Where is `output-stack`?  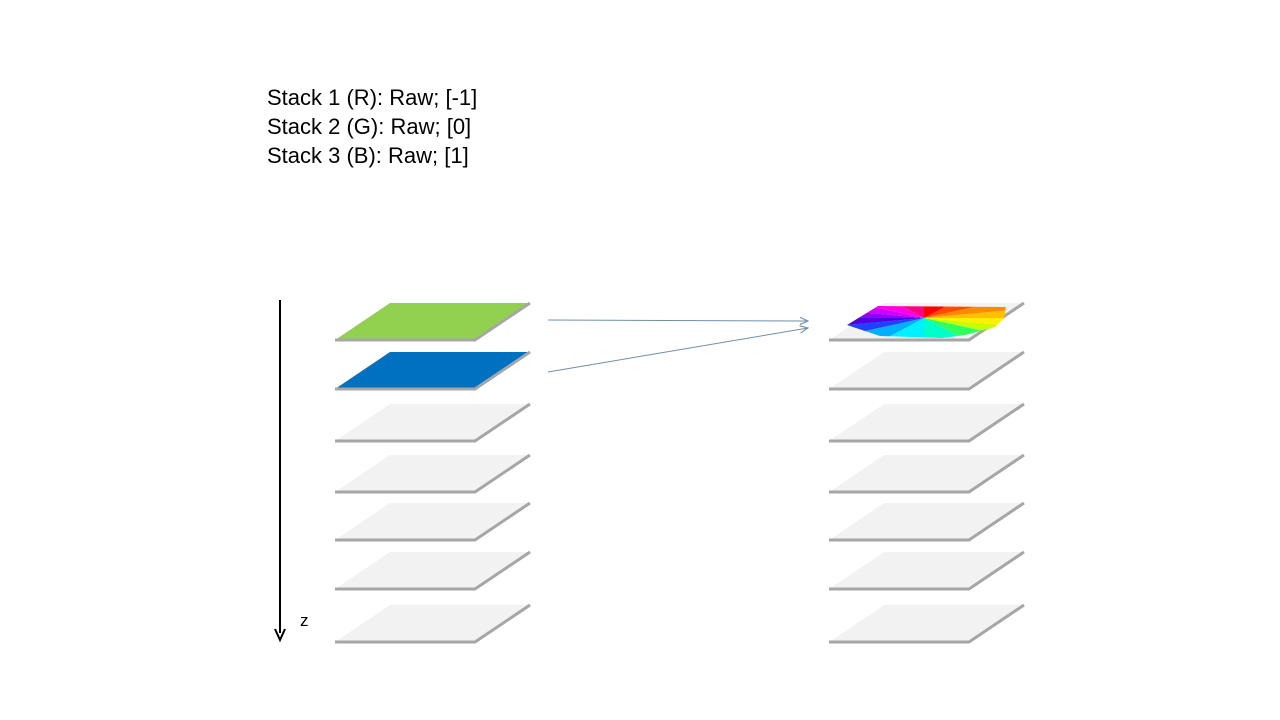 output-stack is located at coordinates (927, 472).